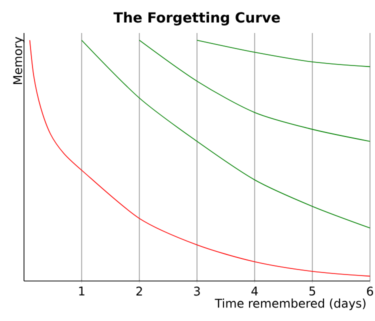  What do you see at coordinates (312, 291) in the screenshot?
I see `x-tick-label: 5` at bounding box center [312, 291].